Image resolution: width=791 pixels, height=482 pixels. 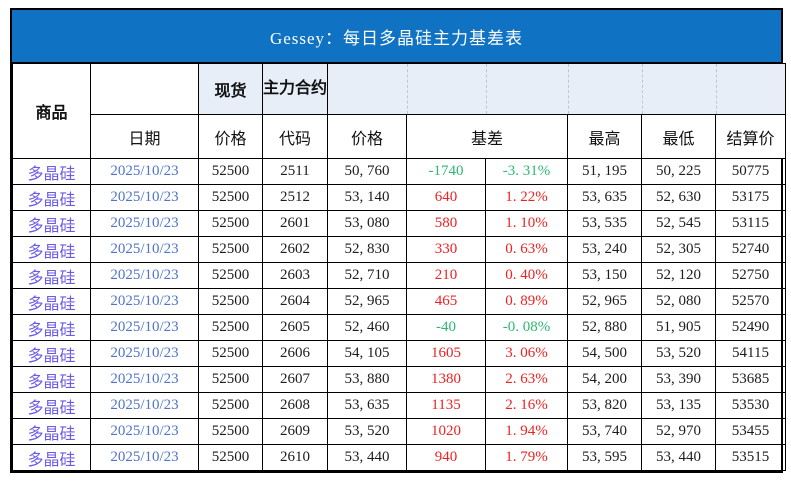 What do you see at coordinates (678, 171) in the screenshot?
I see `cell-low: 50, 225` at bounding box center [678, 171].